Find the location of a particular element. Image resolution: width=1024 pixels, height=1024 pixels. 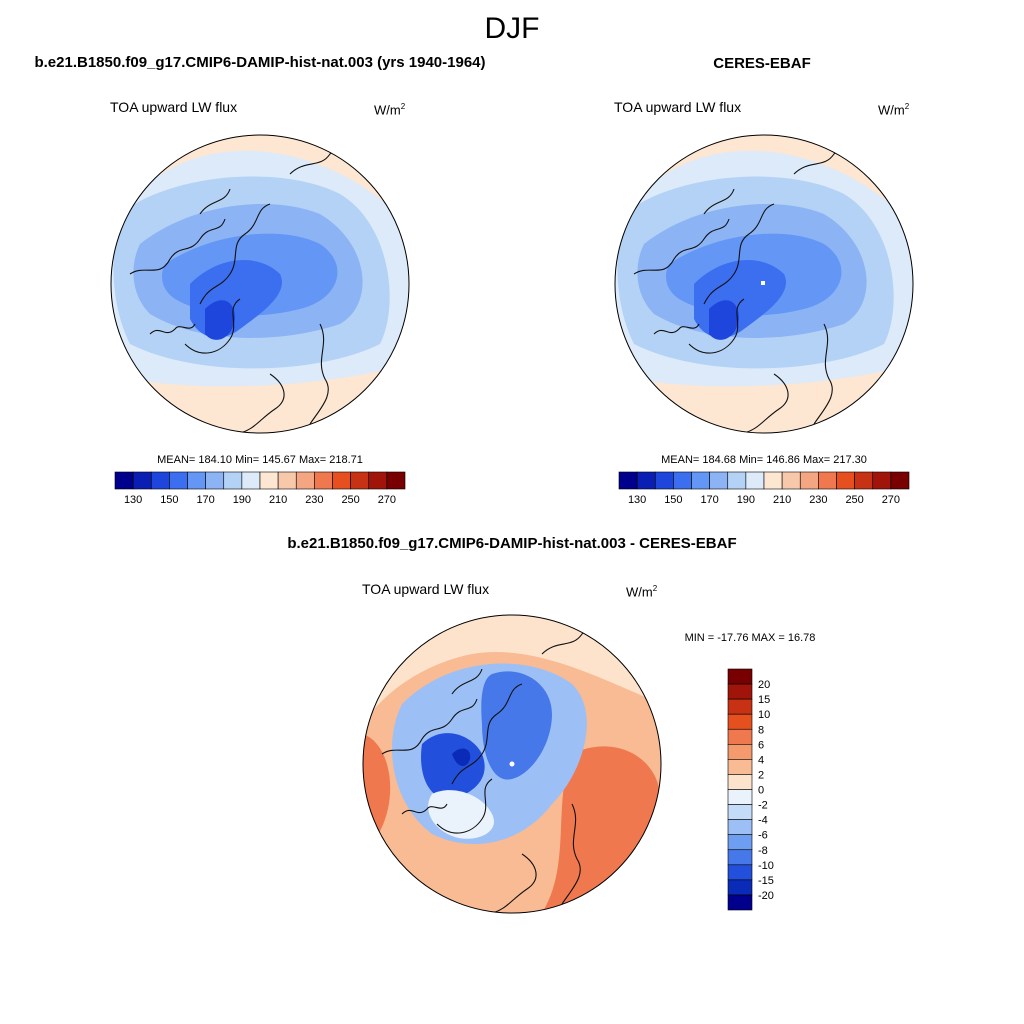

panel1-colorbar-tick: 130 is located at coordinates (133, 500).